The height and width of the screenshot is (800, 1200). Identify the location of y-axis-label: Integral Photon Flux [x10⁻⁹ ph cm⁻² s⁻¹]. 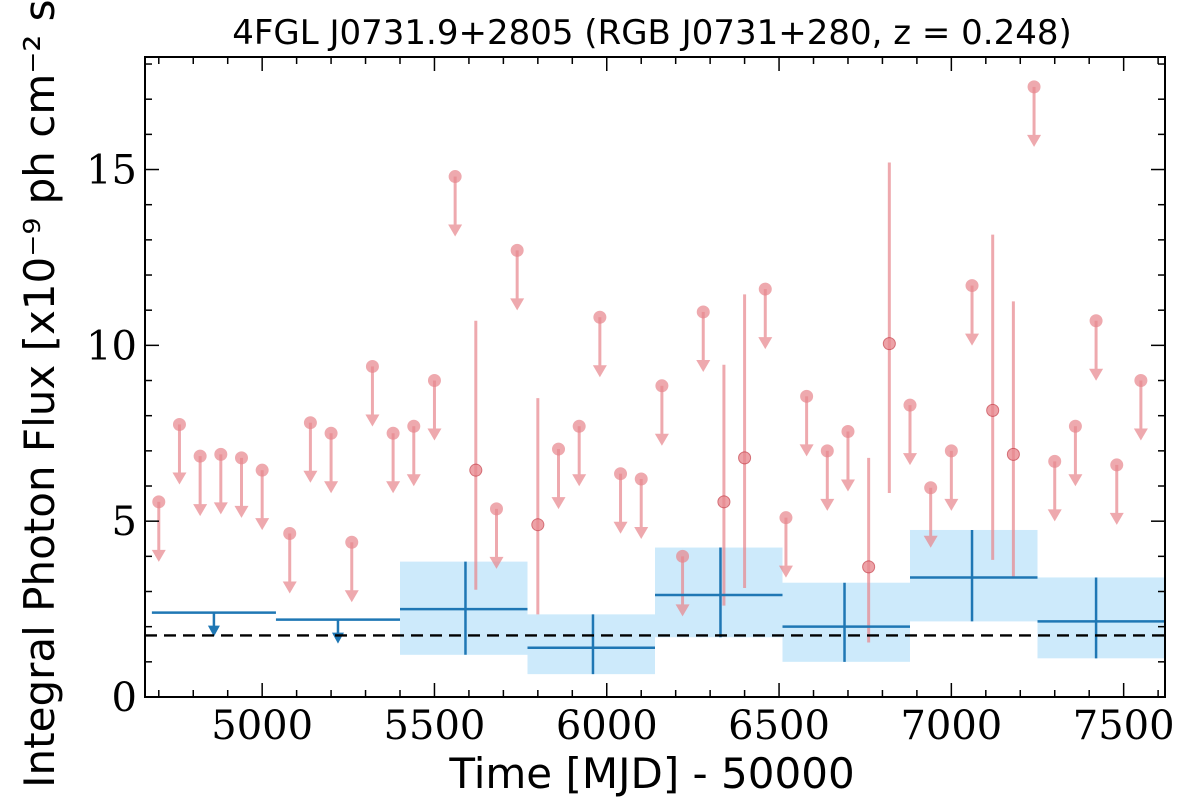
(39, 394).